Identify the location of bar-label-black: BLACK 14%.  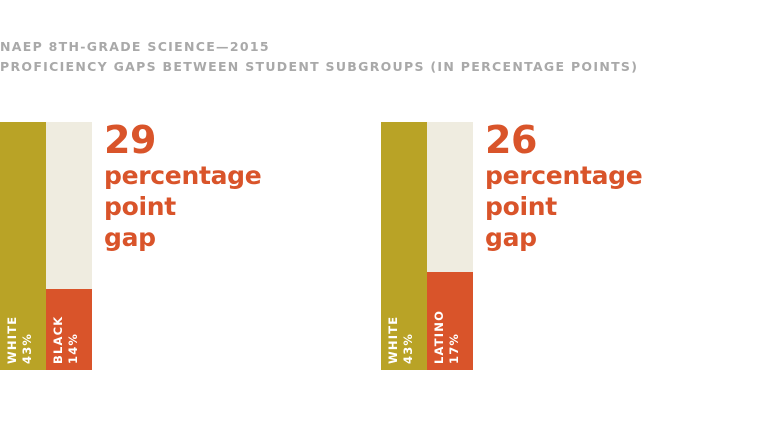
(66, 340).